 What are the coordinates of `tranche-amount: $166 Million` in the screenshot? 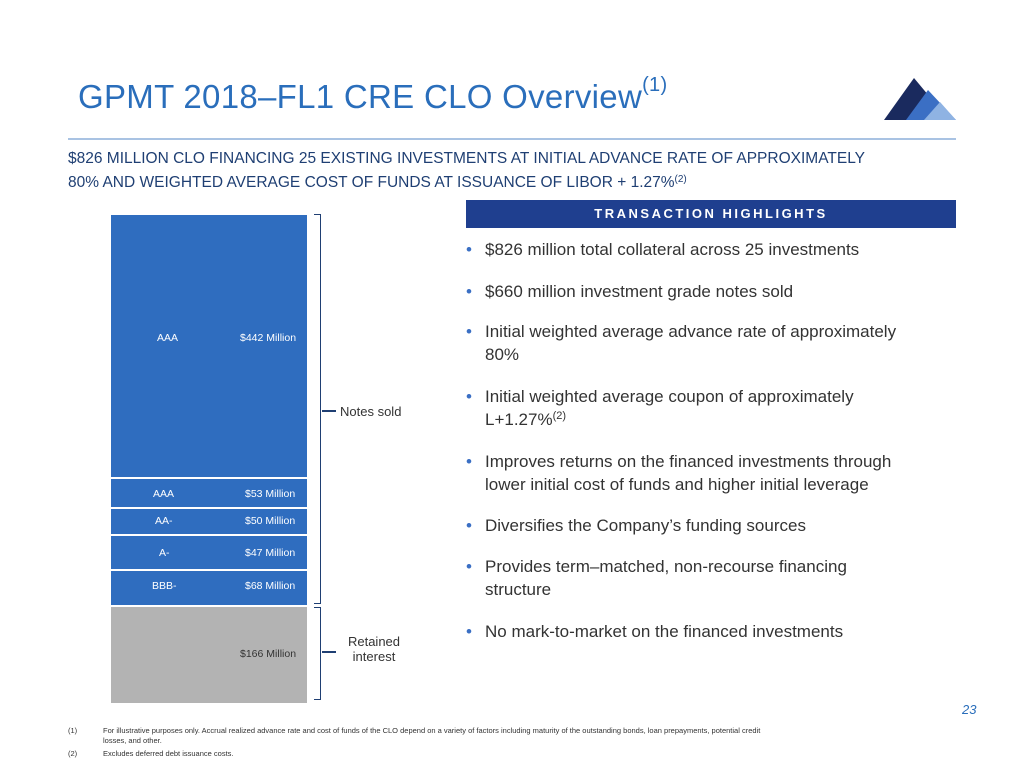 It's located at (268, 654).